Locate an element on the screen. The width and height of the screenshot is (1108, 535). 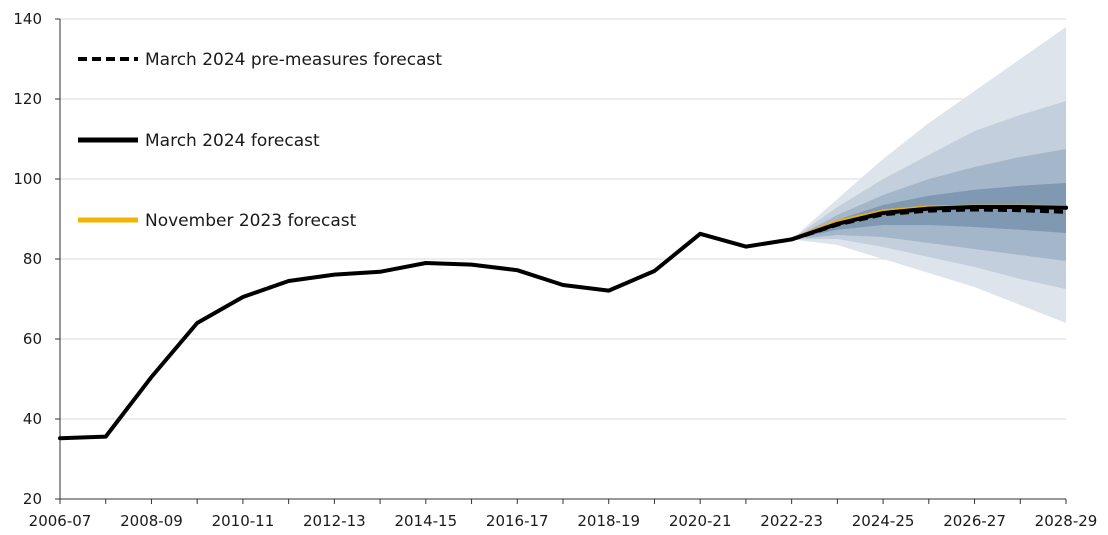
x-tick-label: 2014-15 is located at coordinates (425, 521).